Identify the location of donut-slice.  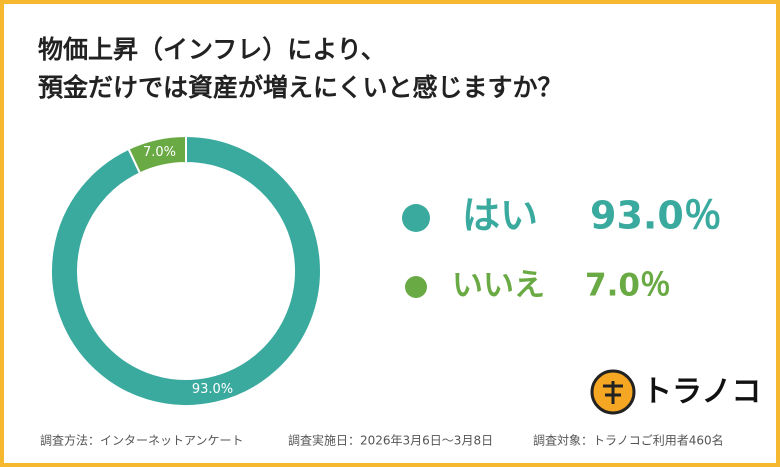
(157, 154).